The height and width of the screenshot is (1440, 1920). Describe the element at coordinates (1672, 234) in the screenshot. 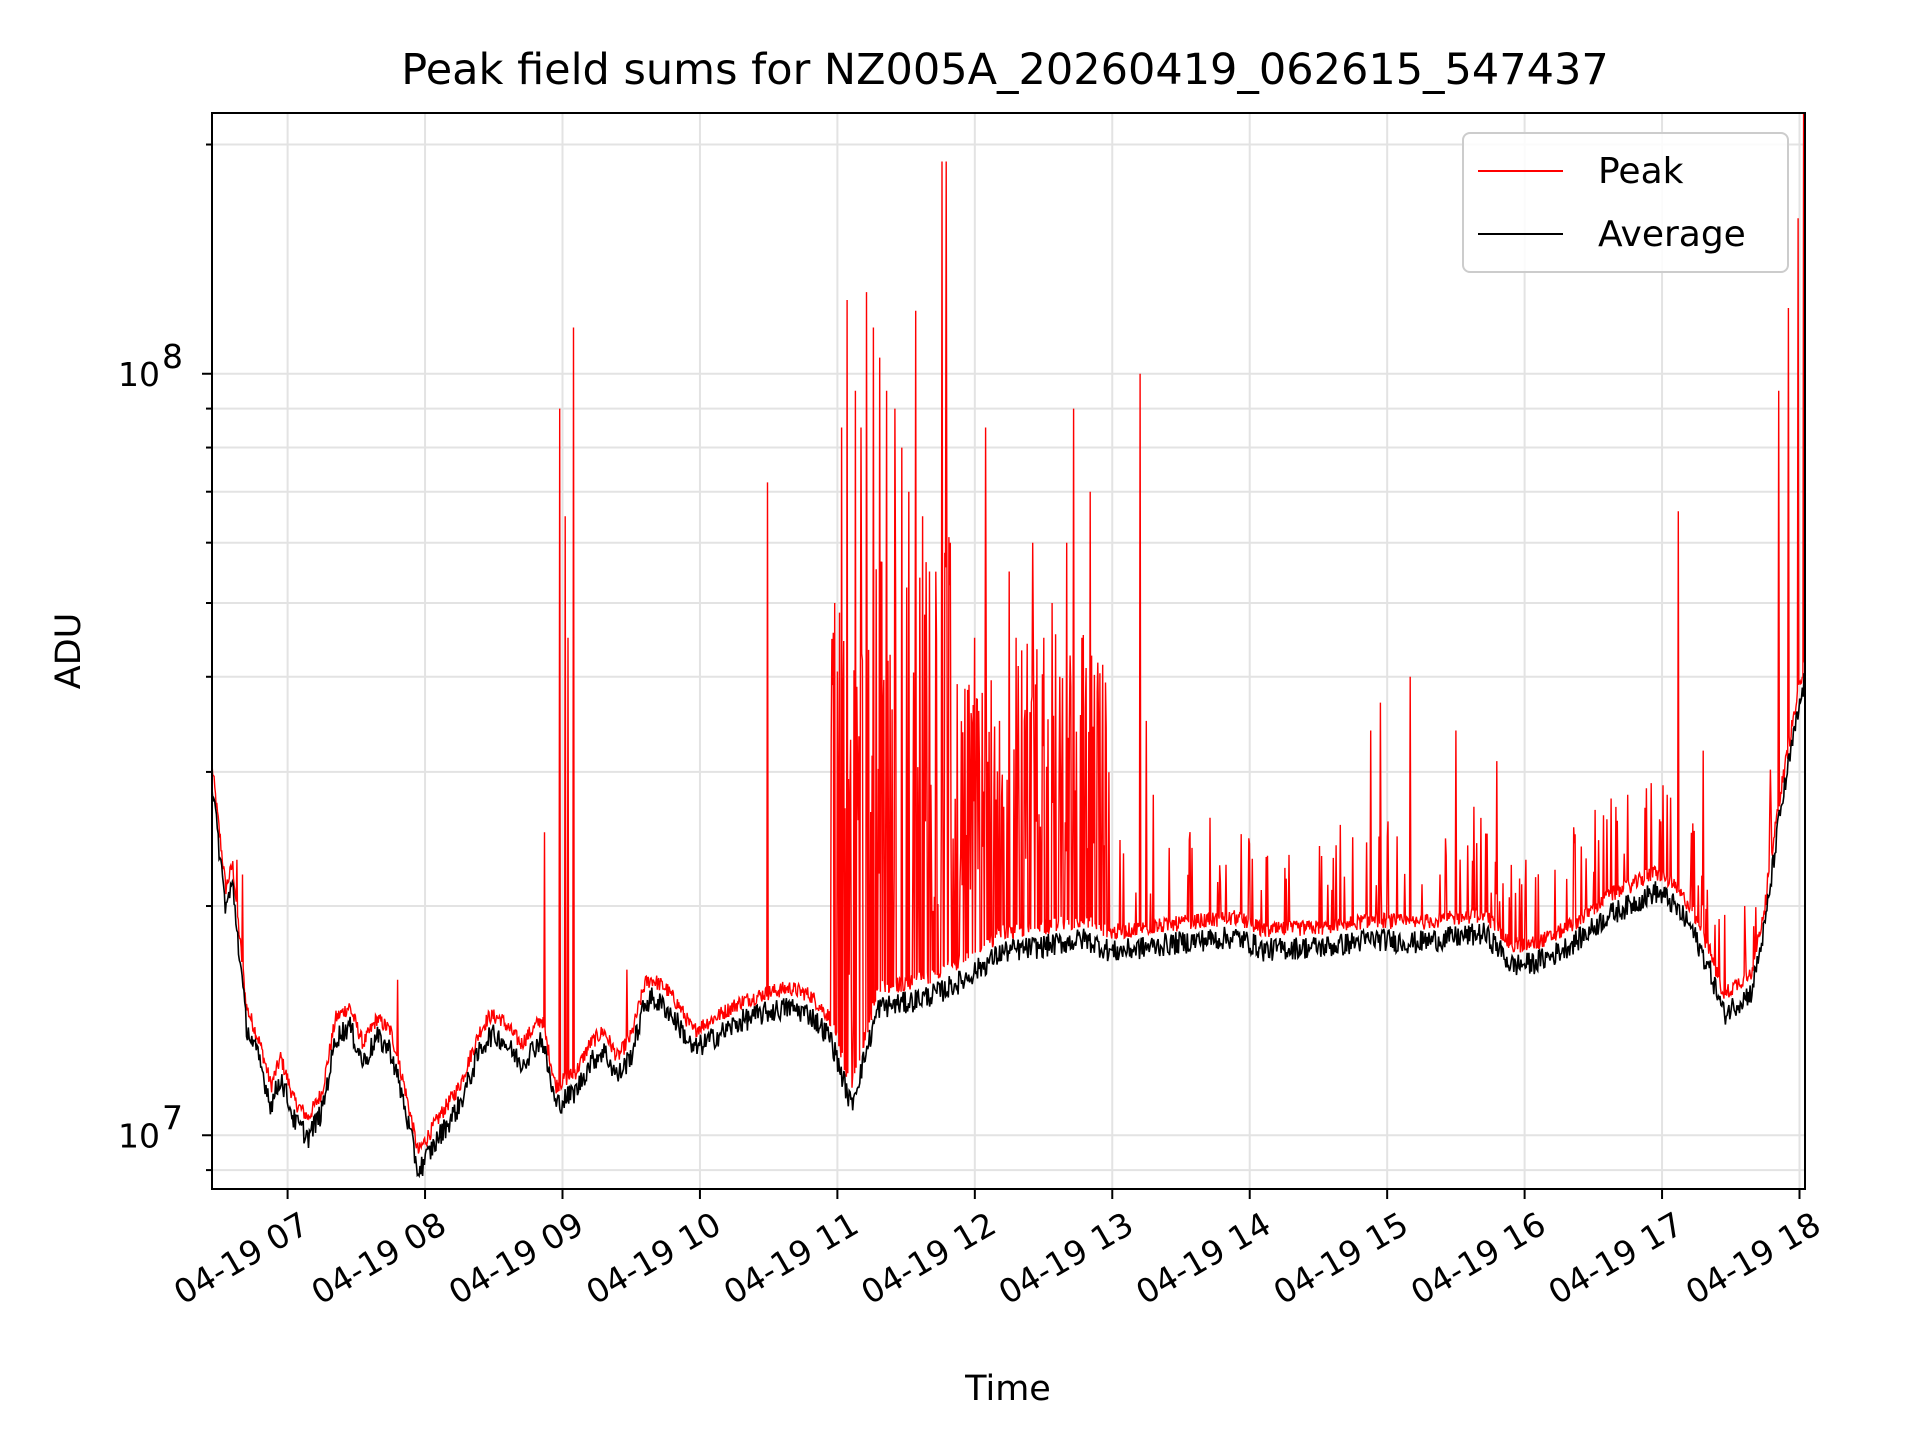

I see `legend-average-label: Average` at that location.